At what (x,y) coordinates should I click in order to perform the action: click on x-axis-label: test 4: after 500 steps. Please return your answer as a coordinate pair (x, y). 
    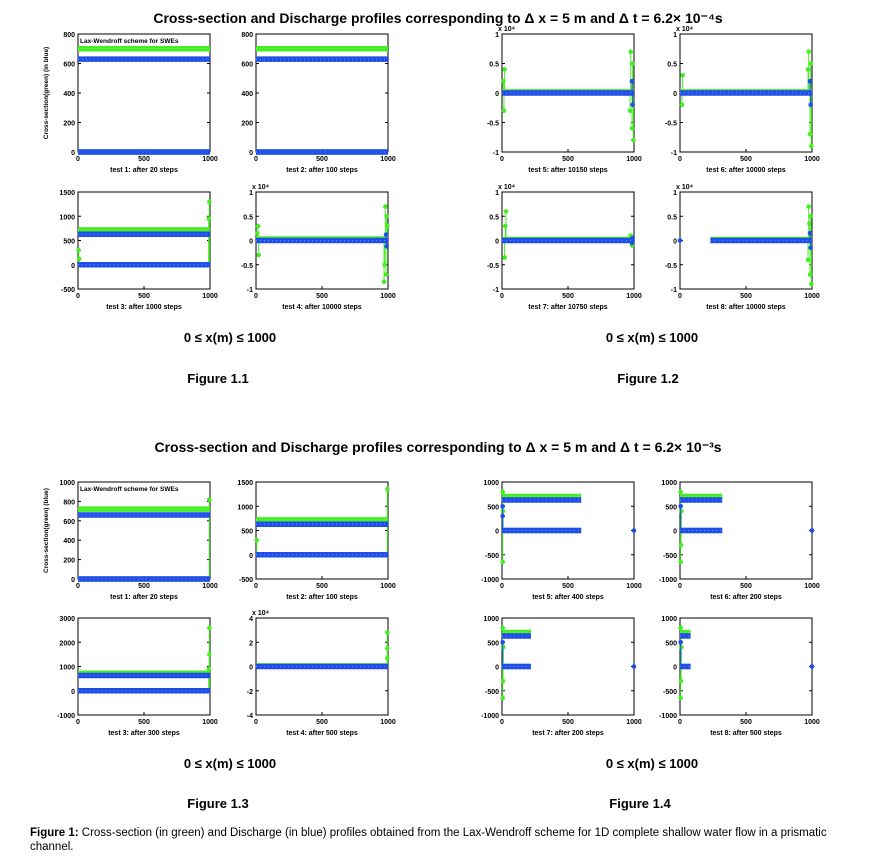
    Looking at the image, I should click on (322, 733).